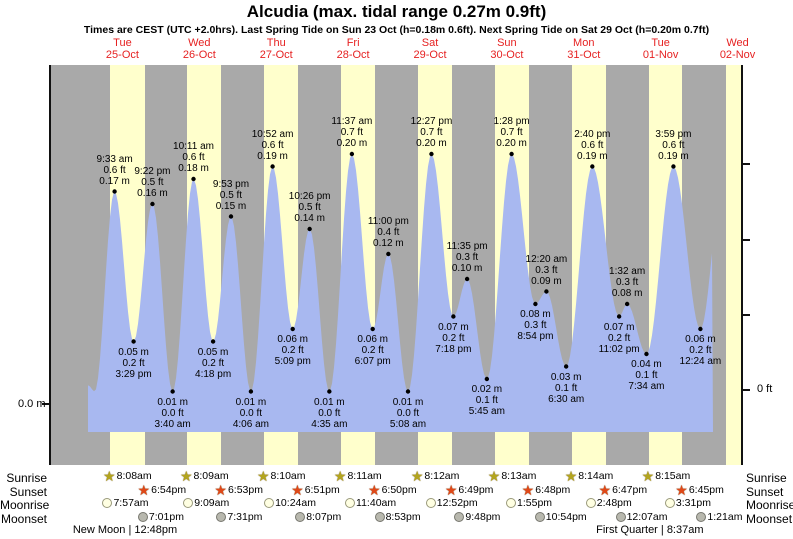 This screenshot has width=793, height=539. Describe the element at coordinates (700, 350) in the screenshot. I see `low-tide-label: 0.06 m 0.2 ft 12:24 am` at that location.